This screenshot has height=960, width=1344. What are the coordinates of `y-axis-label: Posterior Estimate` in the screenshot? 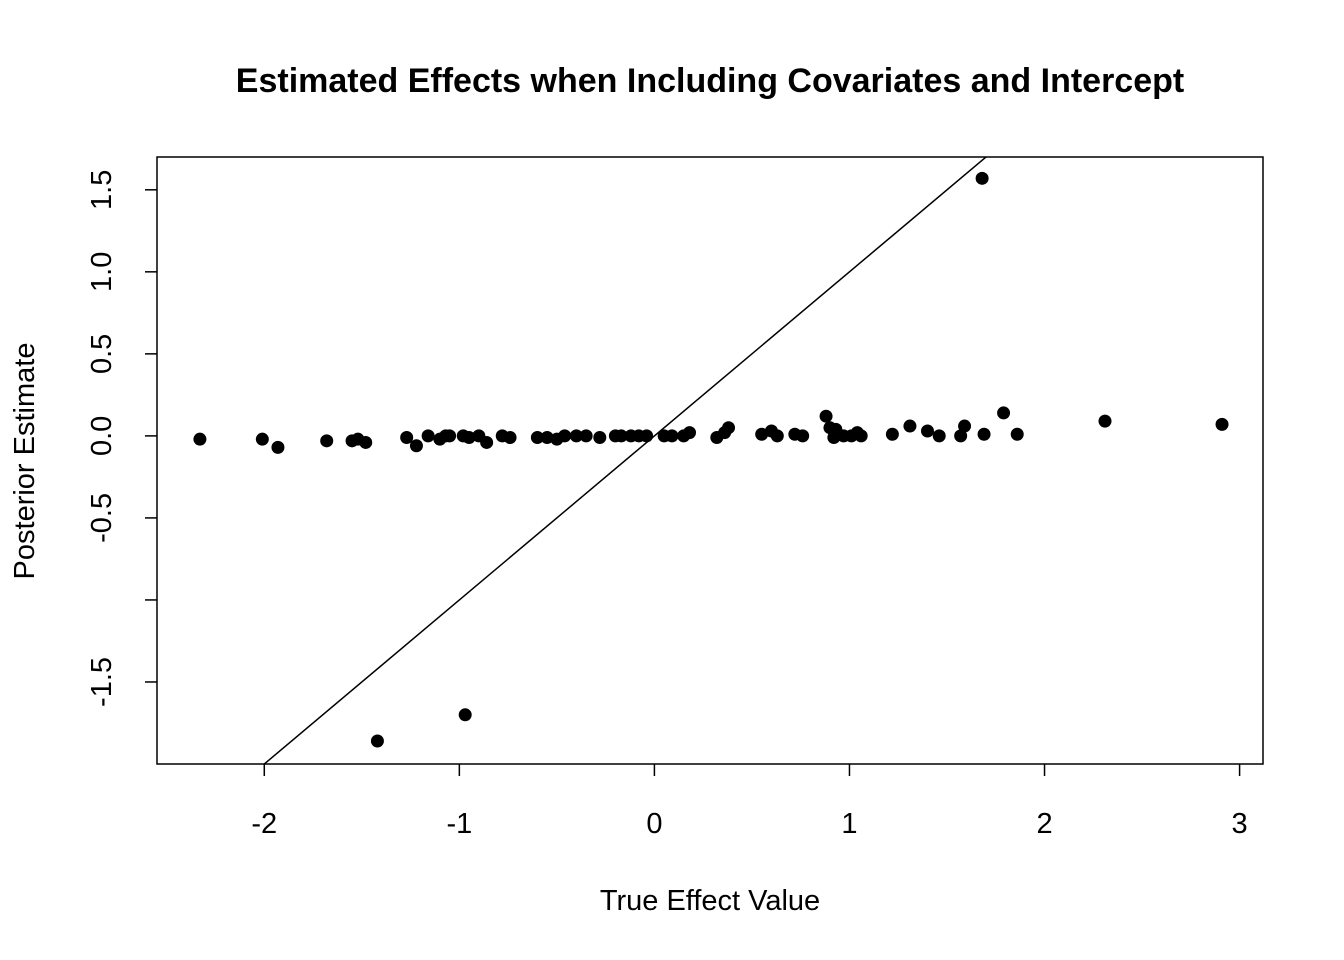 It's located at (25, 461).